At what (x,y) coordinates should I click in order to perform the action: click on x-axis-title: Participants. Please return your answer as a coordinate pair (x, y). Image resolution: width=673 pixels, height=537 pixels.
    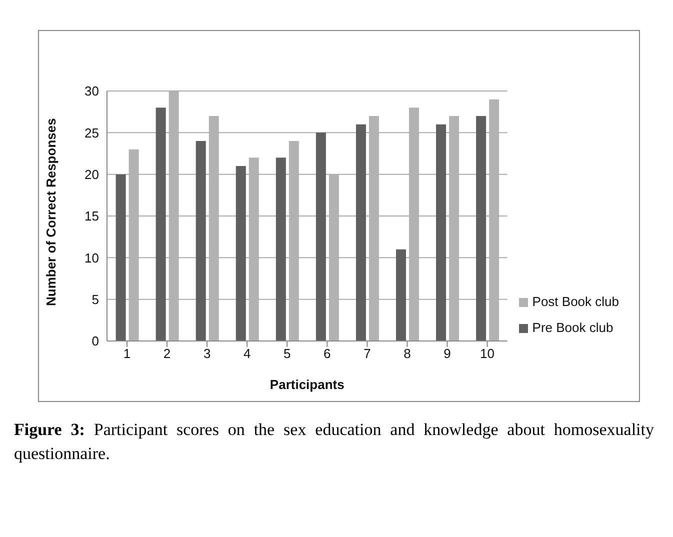
    Looking at the image, I should click on (307, 384).